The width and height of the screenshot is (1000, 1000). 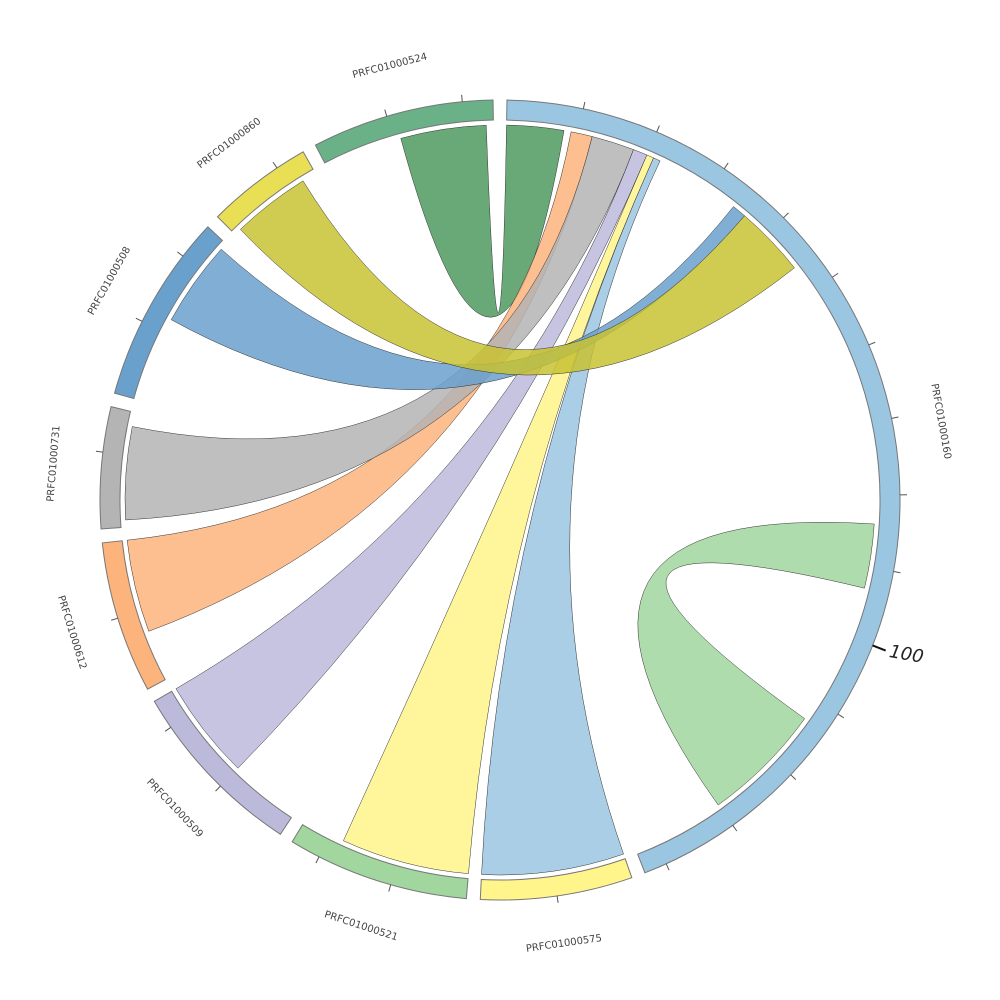 I want to click on segment-label: PRFC01000731, so click(x=53, y=463).